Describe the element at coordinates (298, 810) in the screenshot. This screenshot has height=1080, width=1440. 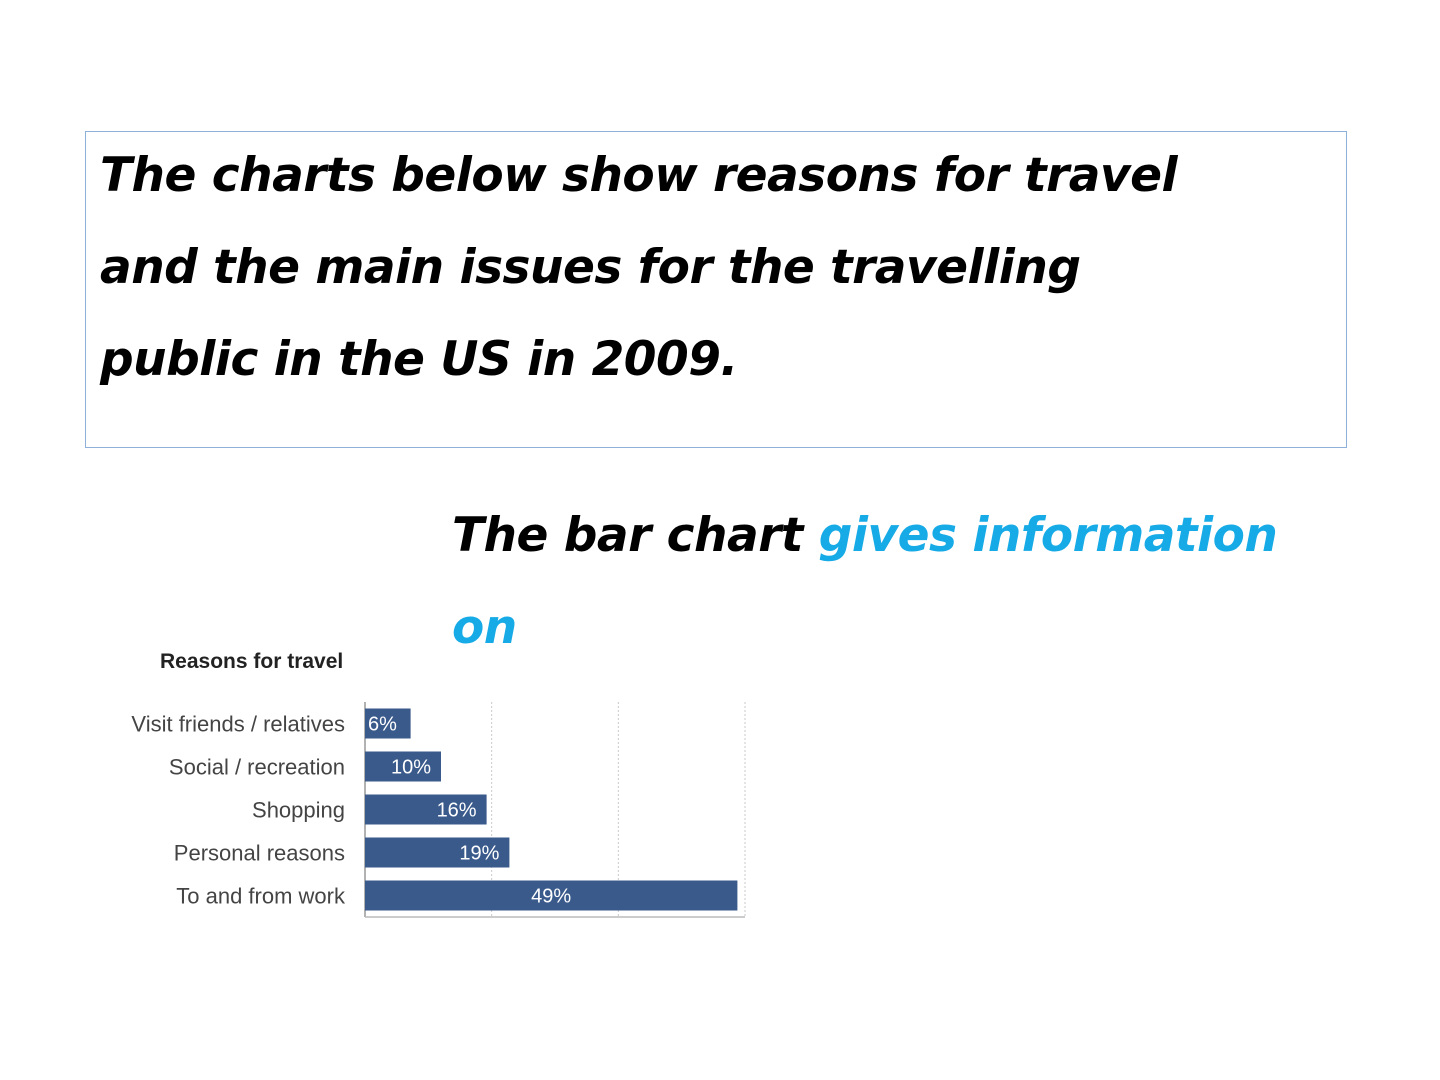
I see `category-label-2: Shopping` at that location.